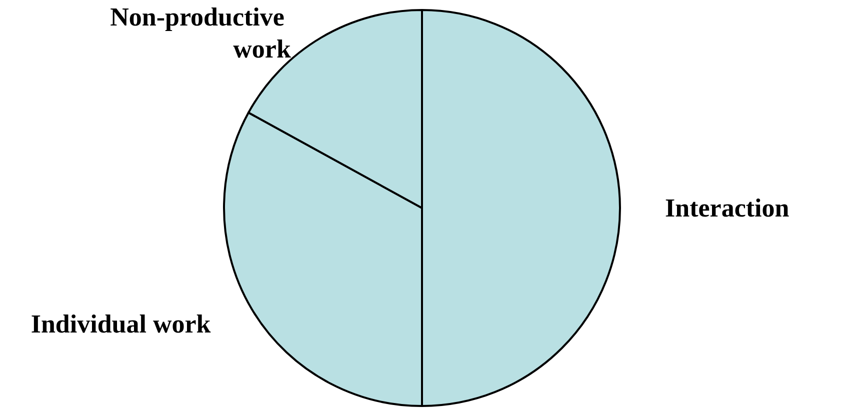 This screenshot has height=410, width=842. I want to click on slice-label: Individual work, so click(121, 324).